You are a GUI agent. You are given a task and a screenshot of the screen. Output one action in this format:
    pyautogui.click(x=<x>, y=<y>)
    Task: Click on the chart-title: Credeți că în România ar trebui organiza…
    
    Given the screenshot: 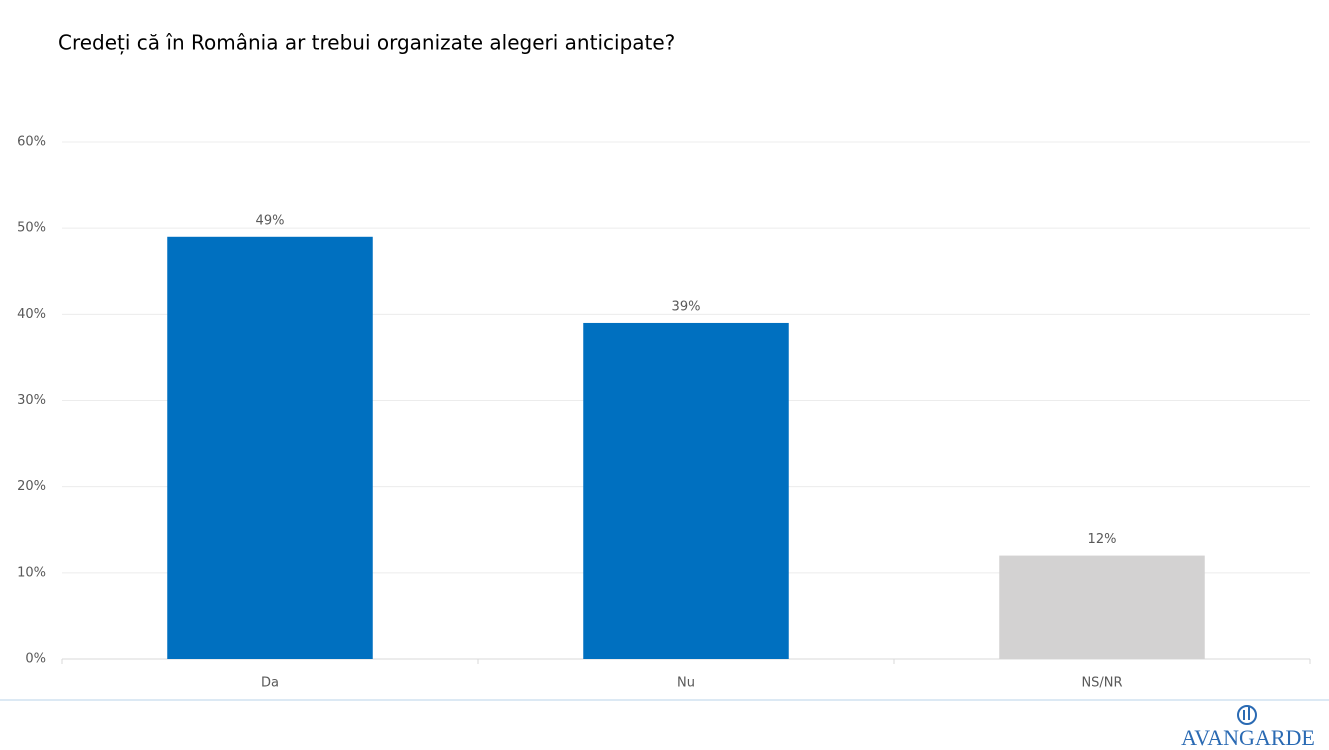 What is the action you would take?
    pyautogui.click(x=366, y=43)
    